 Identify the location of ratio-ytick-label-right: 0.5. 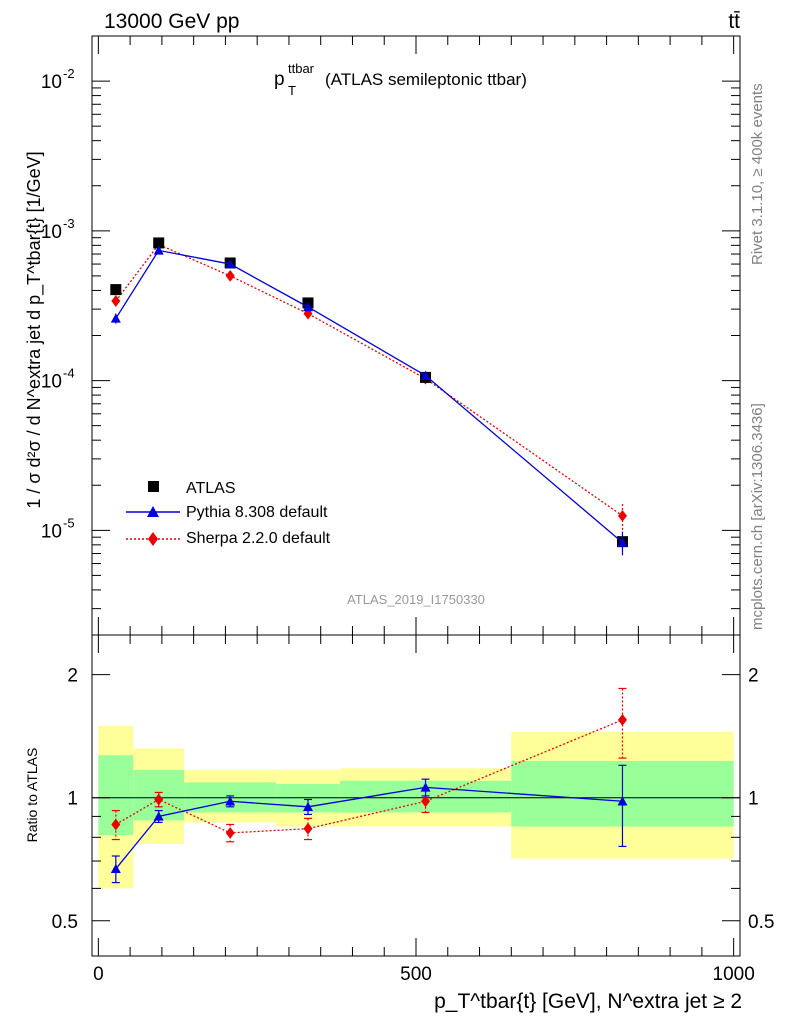
(761, 922).